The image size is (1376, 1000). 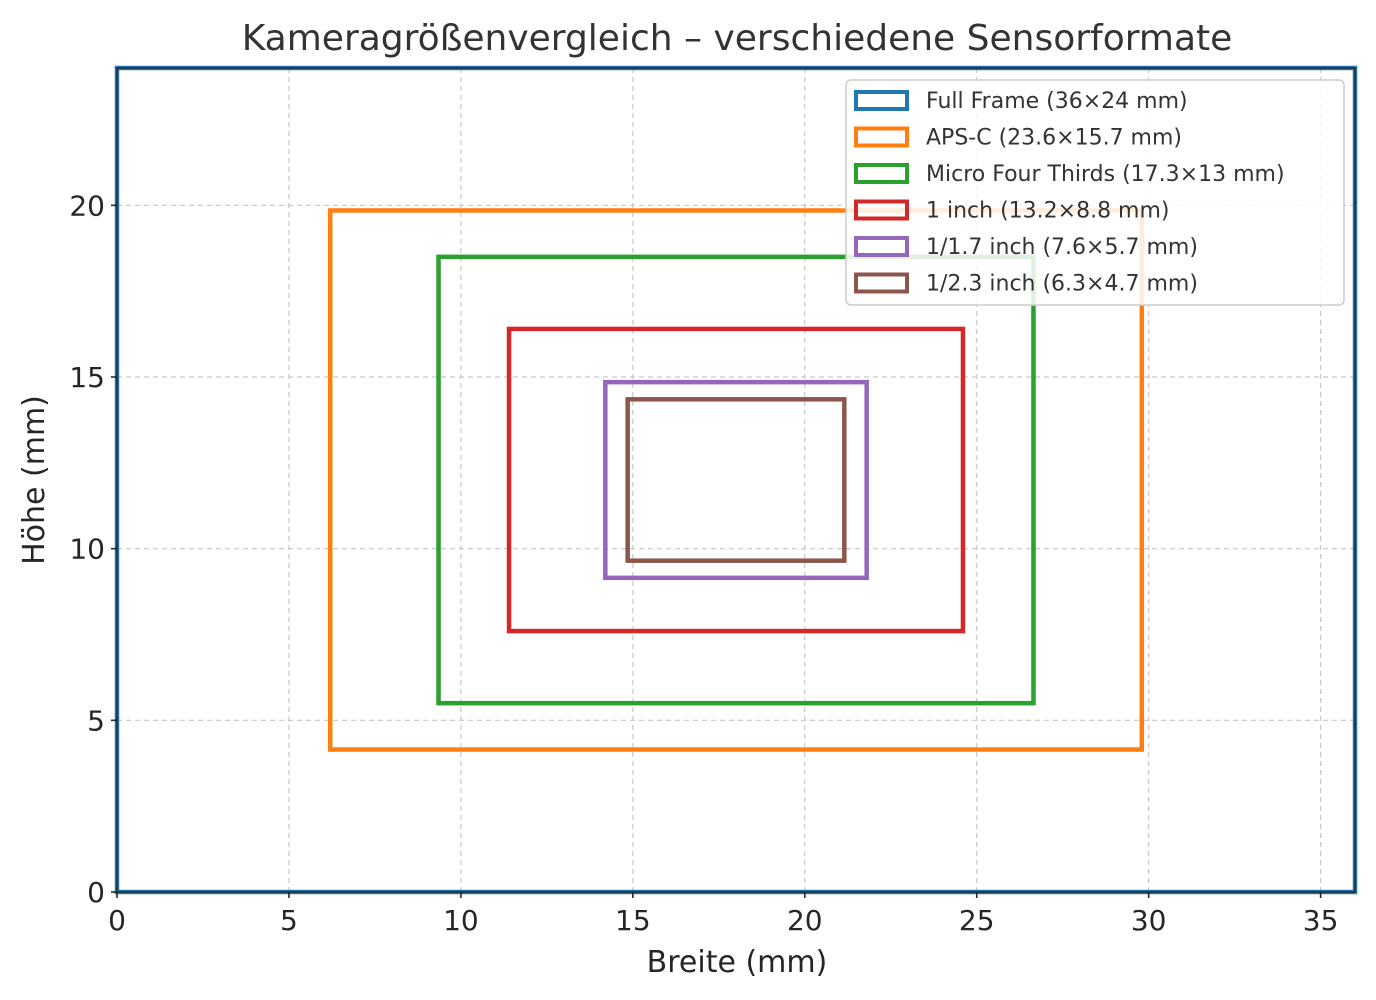 What do you see at coordinates (117, 920) in the screenshot?
I see `x-tick-label: 0` at bounding box center [117, 920].